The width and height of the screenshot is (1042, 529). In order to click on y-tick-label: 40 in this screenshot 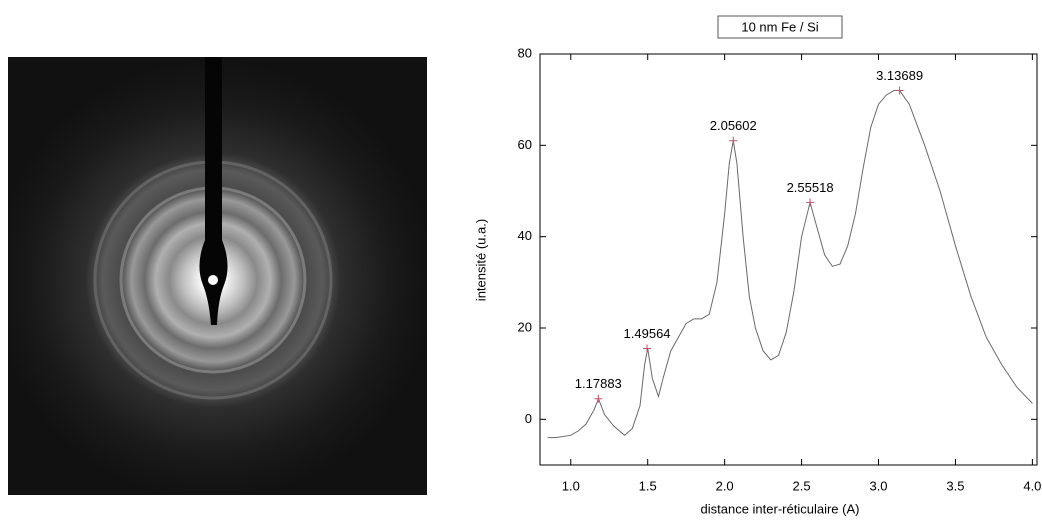, I will do `click(525, 235)`.